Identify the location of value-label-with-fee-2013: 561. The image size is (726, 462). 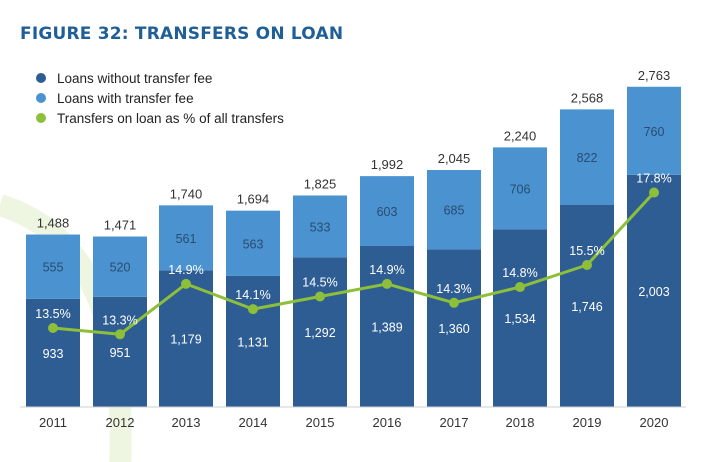
(186, 239).